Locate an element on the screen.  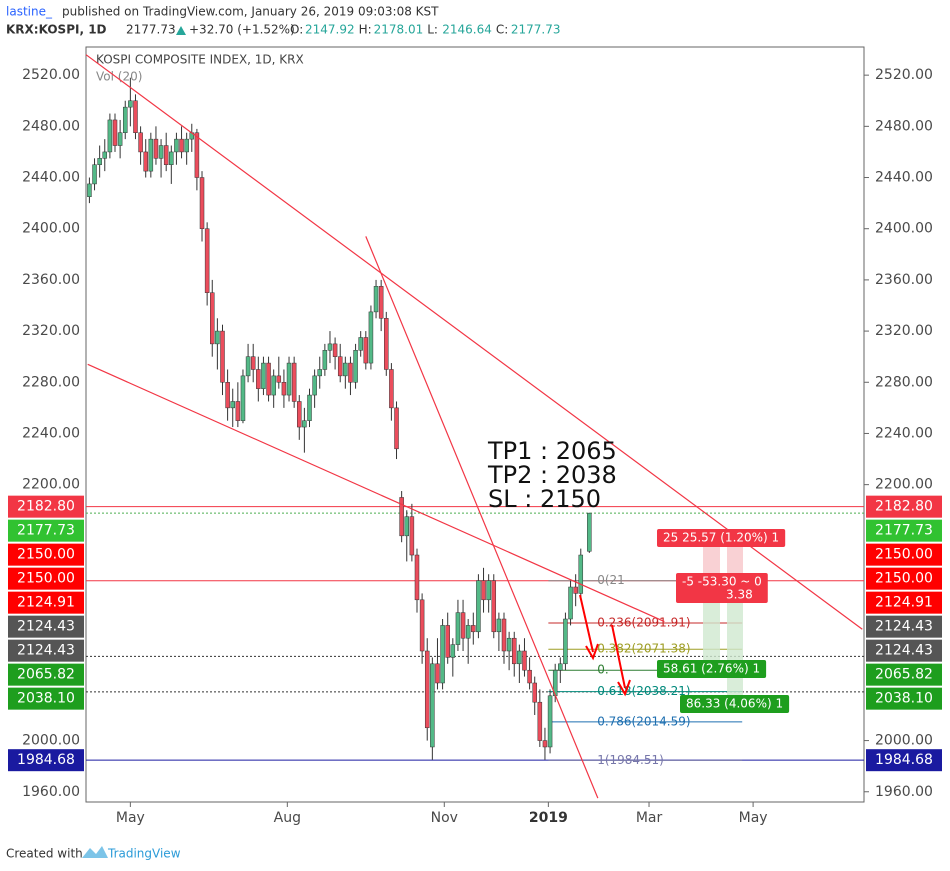
y-tick-label: 2200.00 is located at coordinates (51, 485).